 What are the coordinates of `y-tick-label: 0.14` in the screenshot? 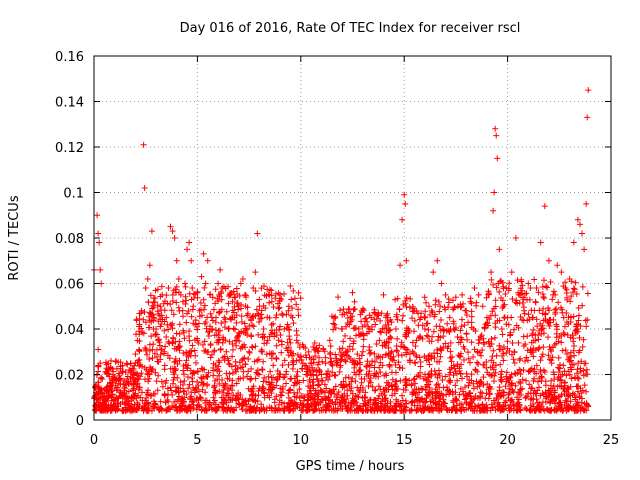 It's located at (69, 103).